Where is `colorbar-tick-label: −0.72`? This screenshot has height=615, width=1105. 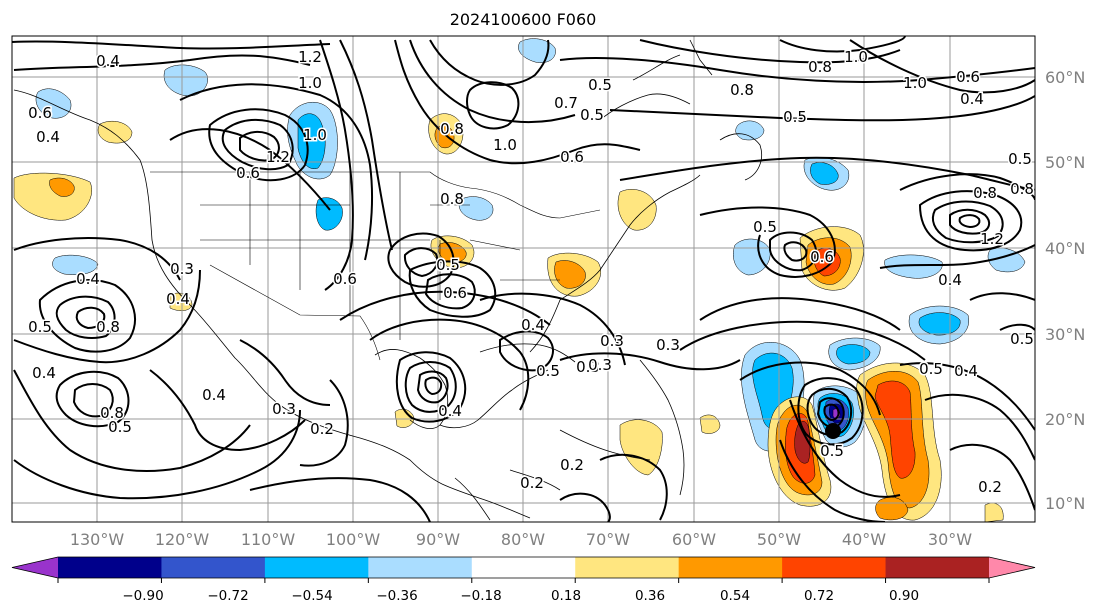
colorbar-tick-label: −0.72 is located at coordinates (227, 596).